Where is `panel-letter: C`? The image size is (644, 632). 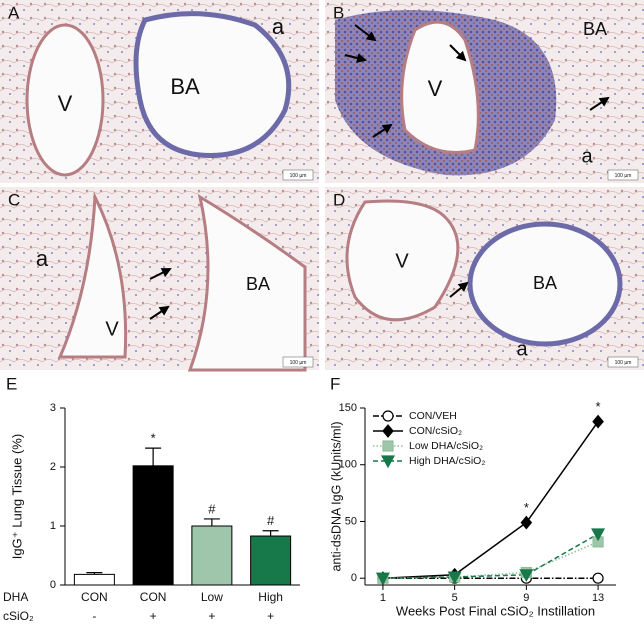 panel-letter: C is located at coordinates (14, 199).